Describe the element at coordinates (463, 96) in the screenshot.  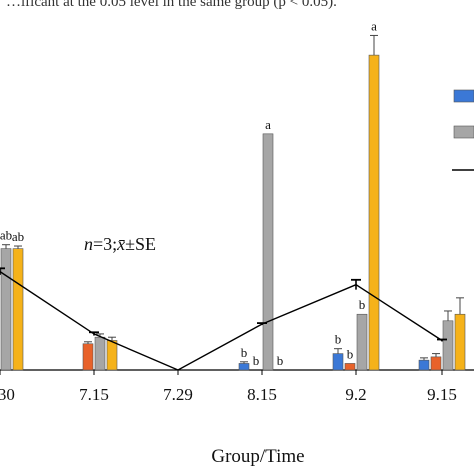
I see `legend-swatch-s0` at that location.